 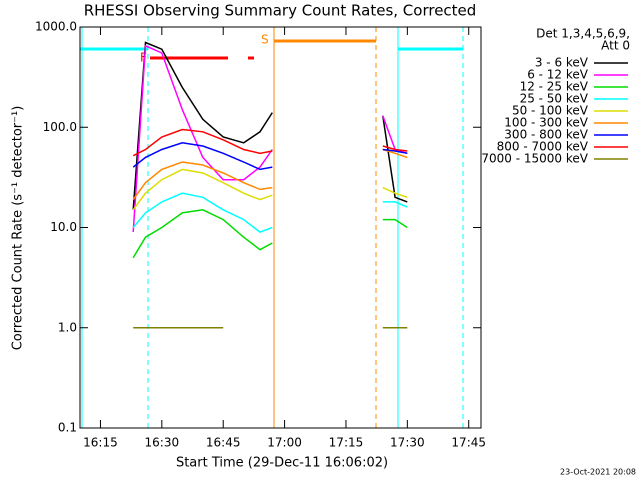 What do you see at coordinates (18, 228) in the screenshot?
I see `y-axis-label: Corrected Count Rate (s⁻¹ detector⁻¹)` at bounding box center [18, 228].